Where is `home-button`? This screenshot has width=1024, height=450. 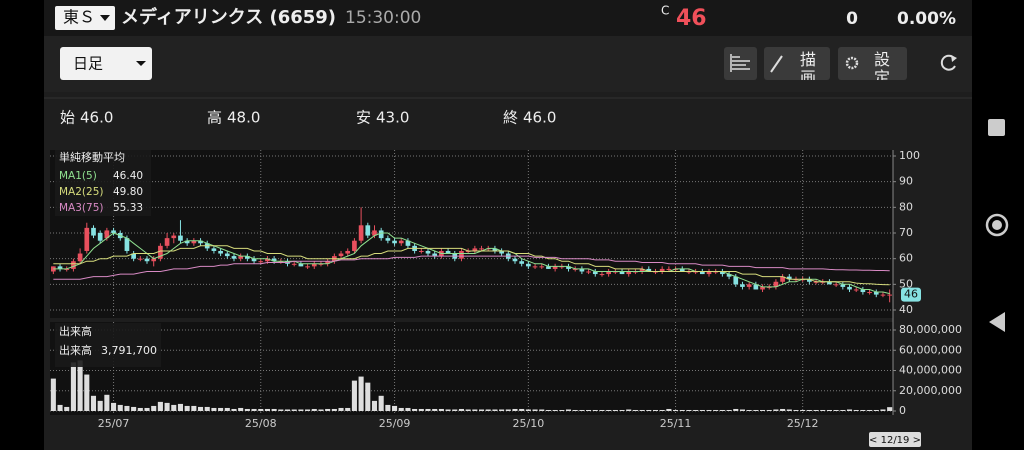
home-button is located at coordinates (997, 225).